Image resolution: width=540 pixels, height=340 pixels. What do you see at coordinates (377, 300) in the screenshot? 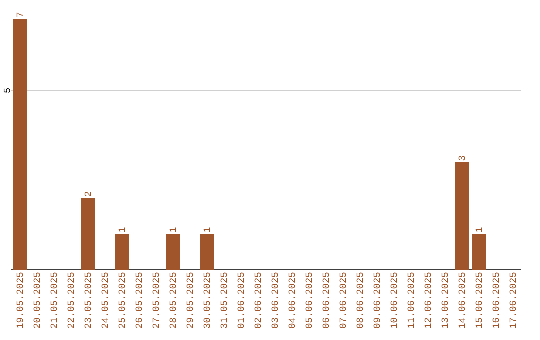
I see `x-tick-label: 09.06.2025` at bounding box center [377, 300].